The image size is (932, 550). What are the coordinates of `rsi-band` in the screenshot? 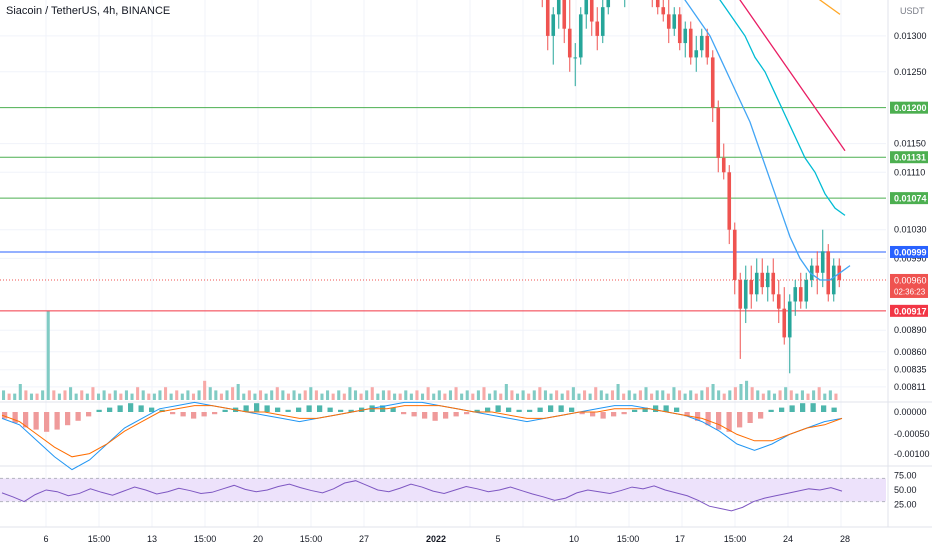 It's located at (443, 490).